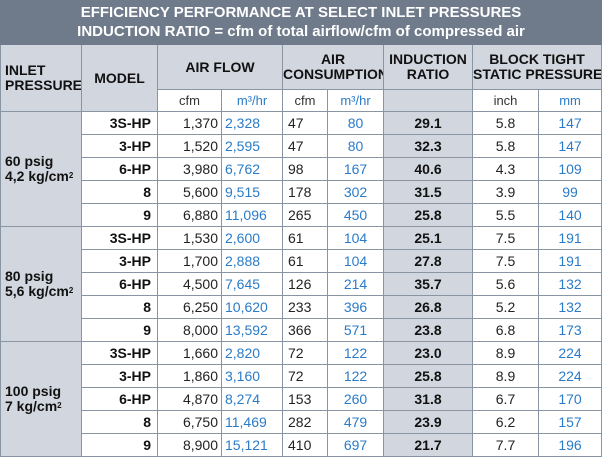 This screenshot has height=462, width=602. Describe the element at coordinates (252, 284) in the screenshot. I see `airflow-m3hr-cell: 7,645` at that location.